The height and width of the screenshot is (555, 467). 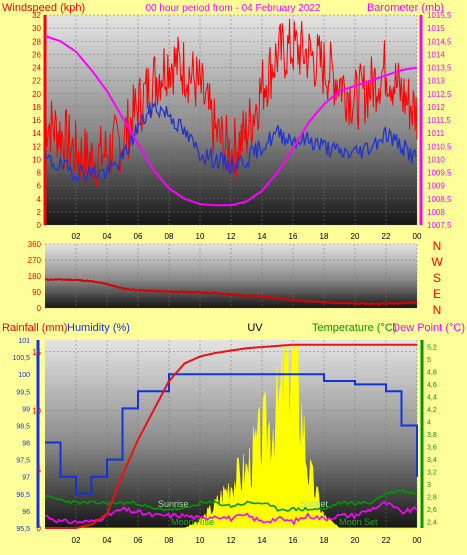 I want to click on barometer-tick-label: 1012, so click(x=436, y=107).